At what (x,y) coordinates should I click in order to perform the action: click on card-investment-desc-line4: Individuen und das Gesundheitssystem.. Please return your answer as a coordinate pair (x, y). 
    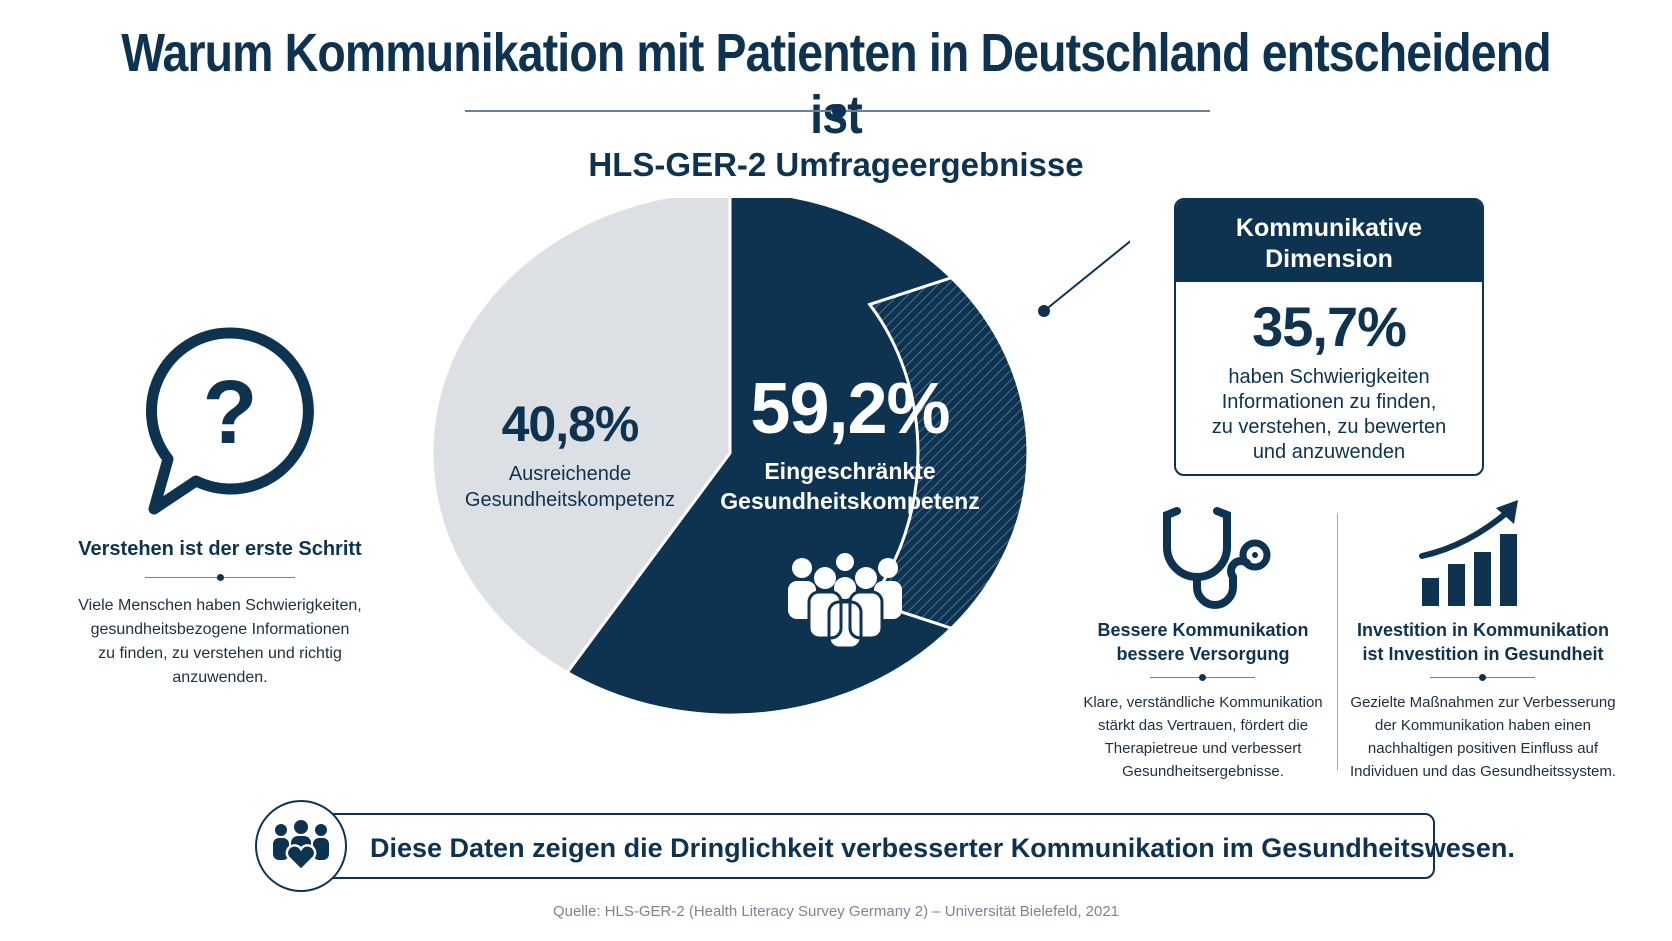
    Looking at the image, I should click on (1483, 771).